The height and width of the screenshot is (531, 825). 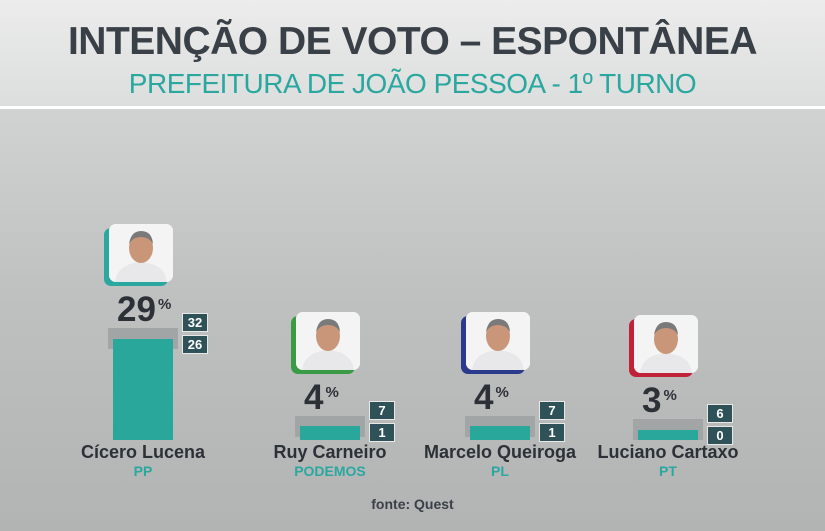 What do you see at coordinates (143, 471) in the screenshot?
I see `candidate-party: PP` at bounding box center [143, 471].